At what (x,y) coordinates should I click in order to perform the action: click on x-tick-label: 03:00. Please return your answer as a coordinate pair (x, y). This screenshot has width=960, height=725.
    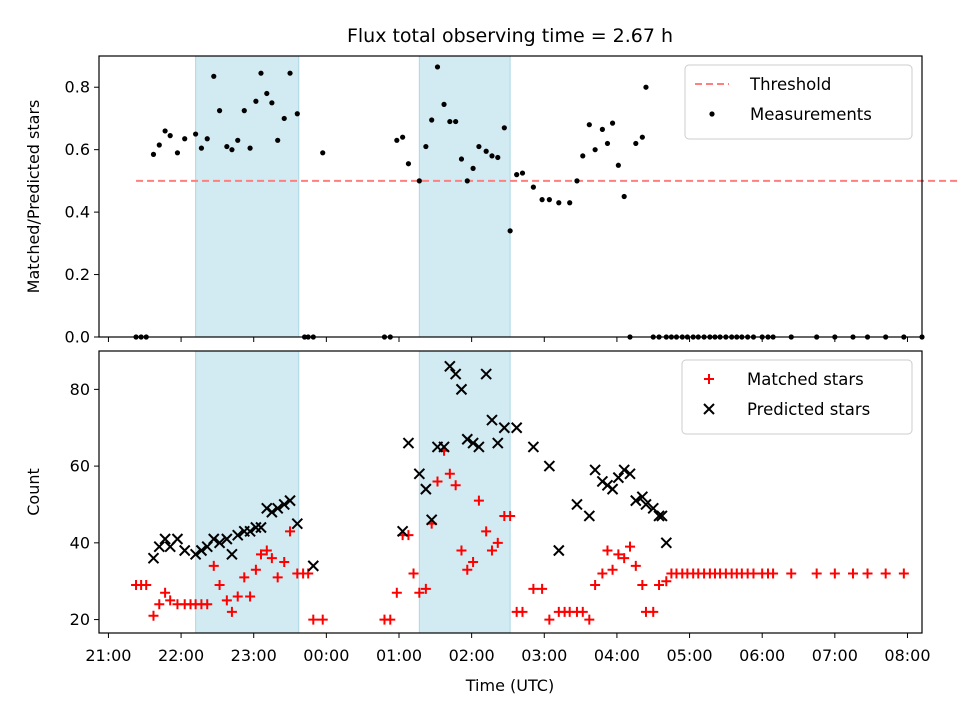
    Looking at the image, I should click on (544, 655).